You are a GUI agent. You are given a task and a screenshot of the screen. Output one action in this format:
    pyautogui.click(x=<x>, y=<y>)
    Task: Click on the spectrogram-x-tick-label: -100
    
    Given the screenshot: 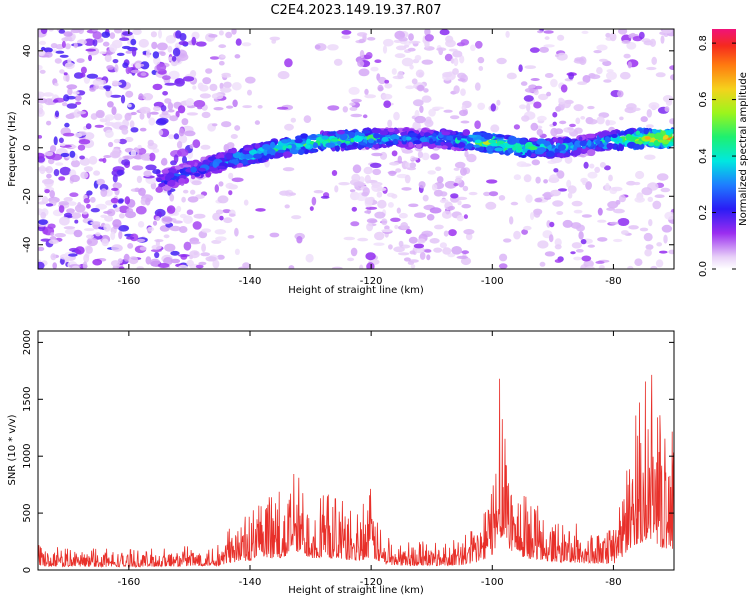 What is the action you would take?
    pyautogui.click(x=492, y=281)
    